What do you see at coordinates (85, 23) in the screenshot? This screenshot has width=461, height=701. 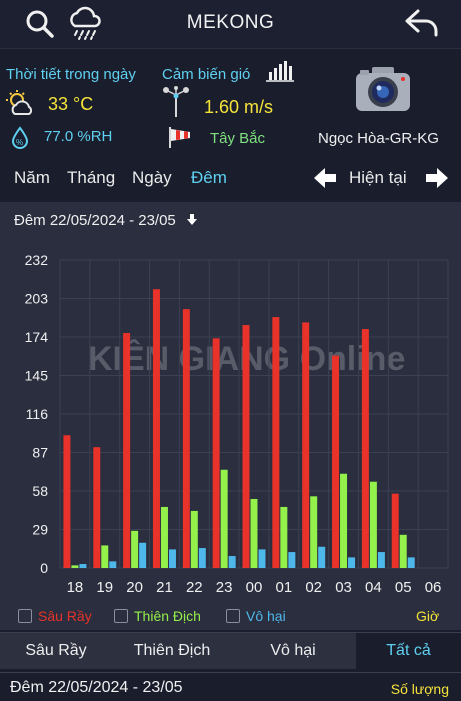 I see `rain-cloud-icon` at bounding box center [85, 23].